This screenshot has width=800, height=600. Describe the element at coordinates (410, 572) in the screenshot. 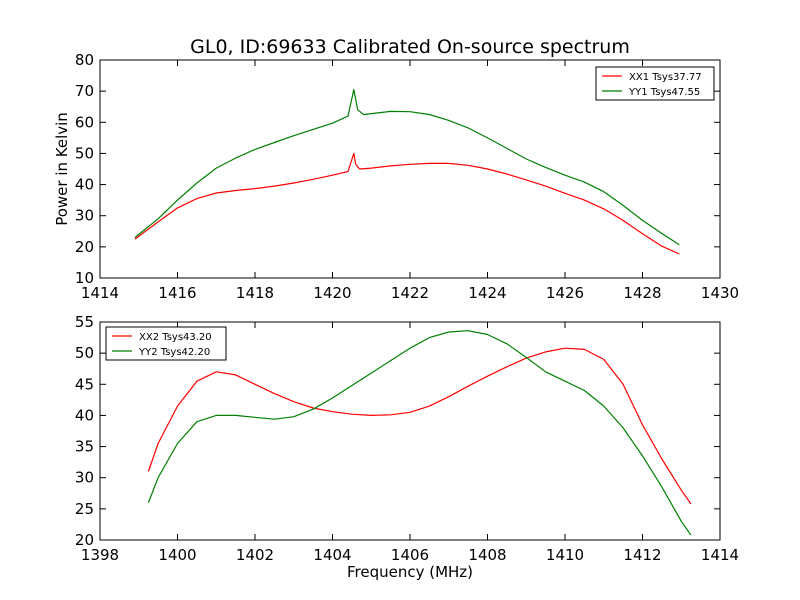

I see `x-axis-label: Frequency (MHz)` at that location.